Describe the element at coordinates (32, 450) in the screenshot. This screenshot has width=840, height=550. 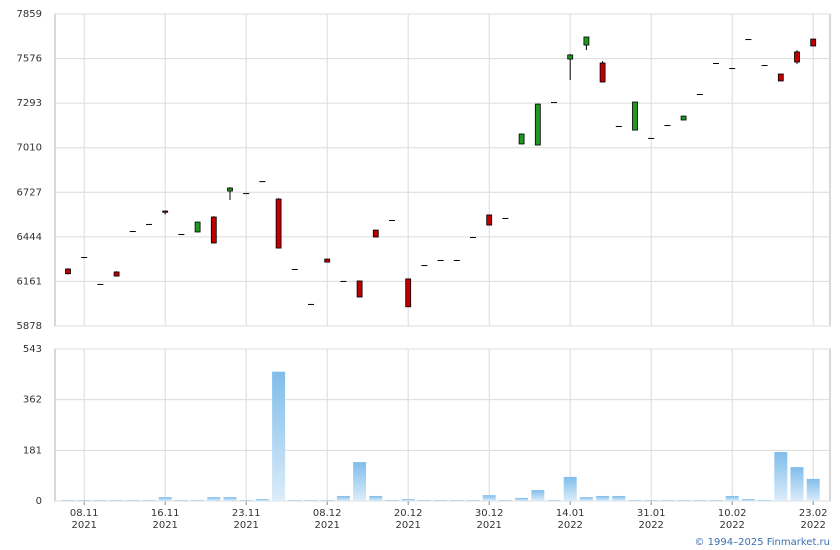
I see `y-tick-label: 181` at that location.